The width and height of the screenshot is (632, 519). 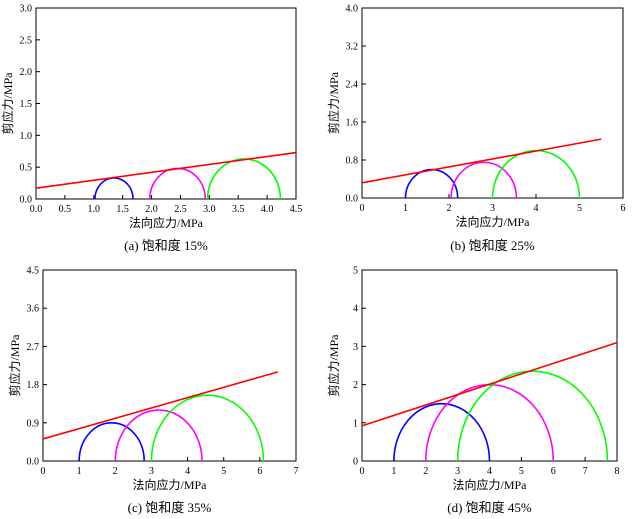 What do you see at coordinates (33, 385) in the screenshot?
I see `chart-c-ytick-label: 1.8` at bounding box center [33, 385].